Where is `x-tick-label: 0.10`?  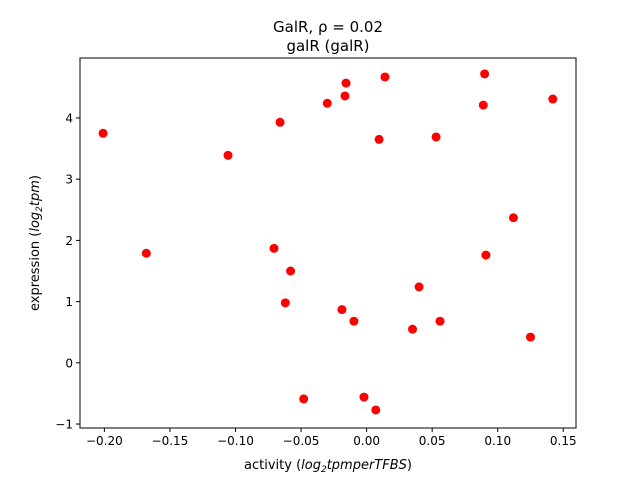
x-tick-label: 0.10 is located at coordinates (497, 441).